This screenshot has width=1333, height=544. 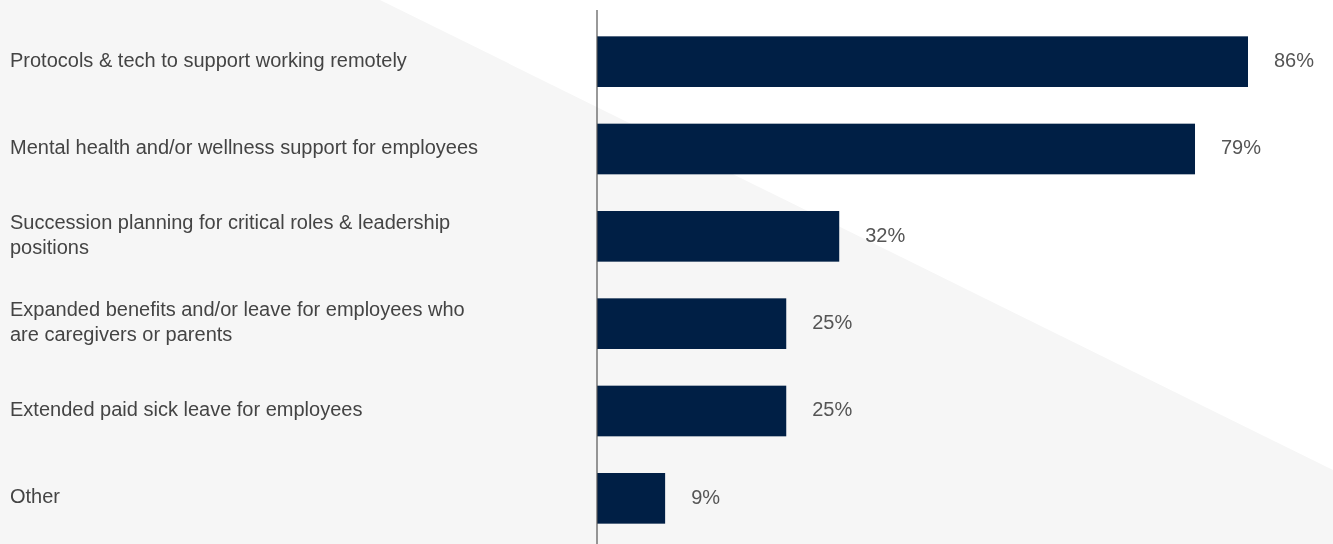 I want to click on y-tick-label: Other, so click(x=35, y=496).